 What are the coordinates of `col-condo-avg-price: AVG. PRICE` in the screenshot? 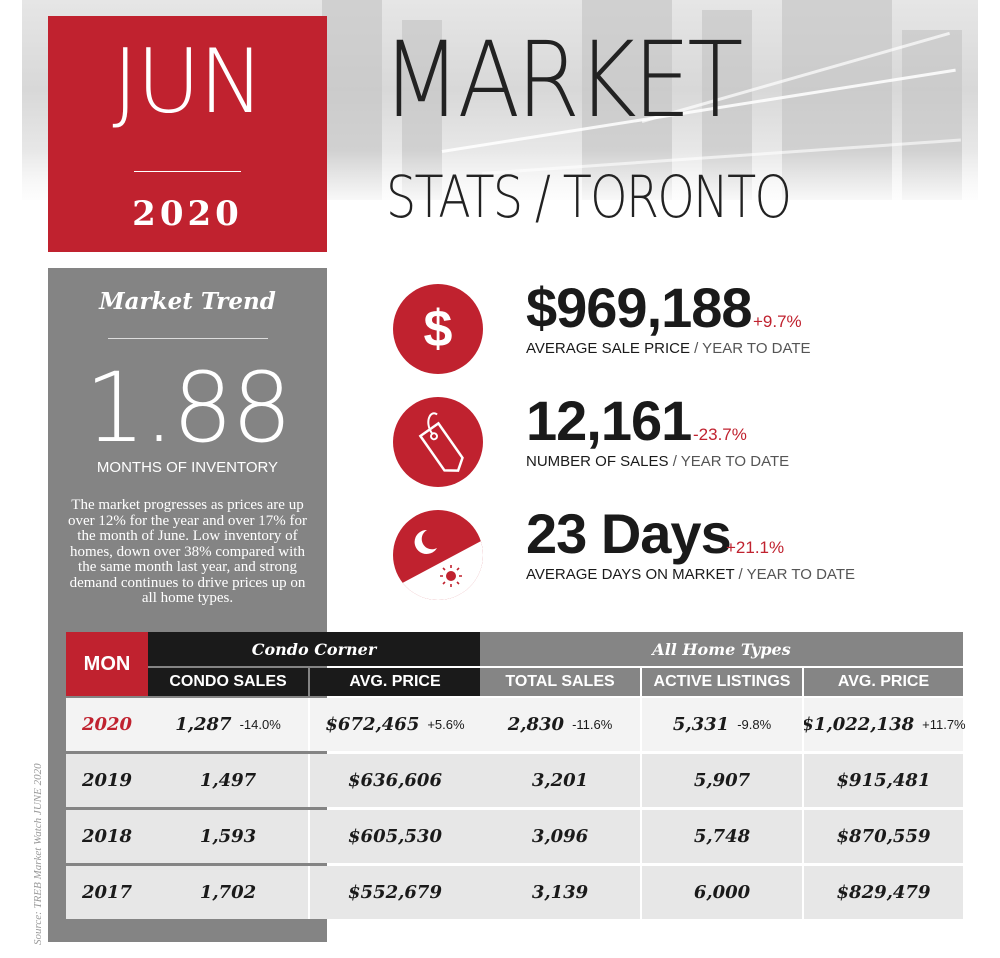 It's located at (395, 682).